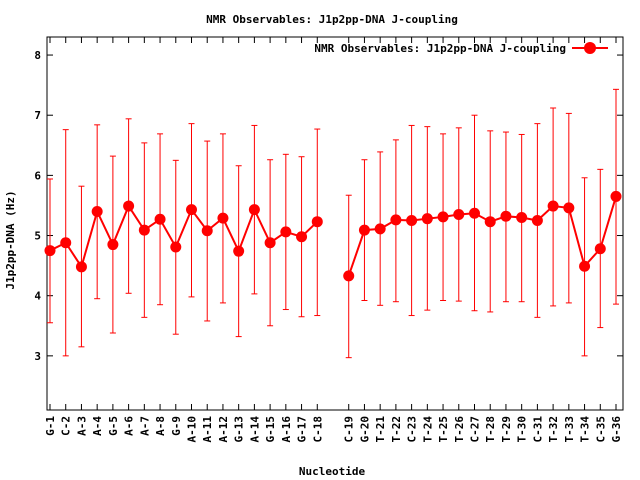 The image size is (640, 480). Describe the element at coordinates (396, 429) in the screenshot. I see `x-tick-label: T-22` at that location.